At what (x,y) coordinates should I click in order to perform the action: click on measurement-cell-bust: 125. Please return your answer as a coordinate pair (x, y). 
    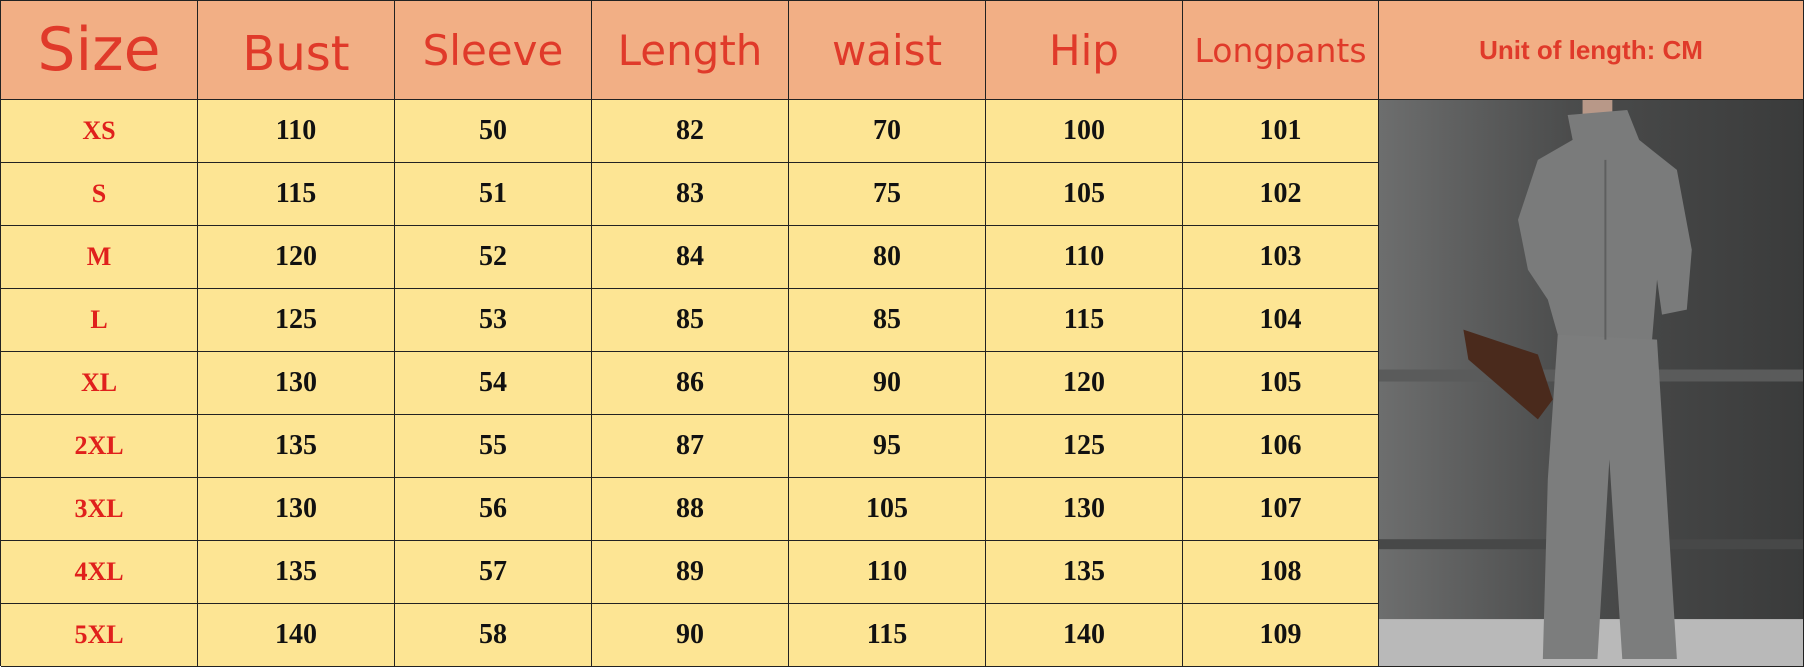
    Looking at the image, I should click on (296, 320).